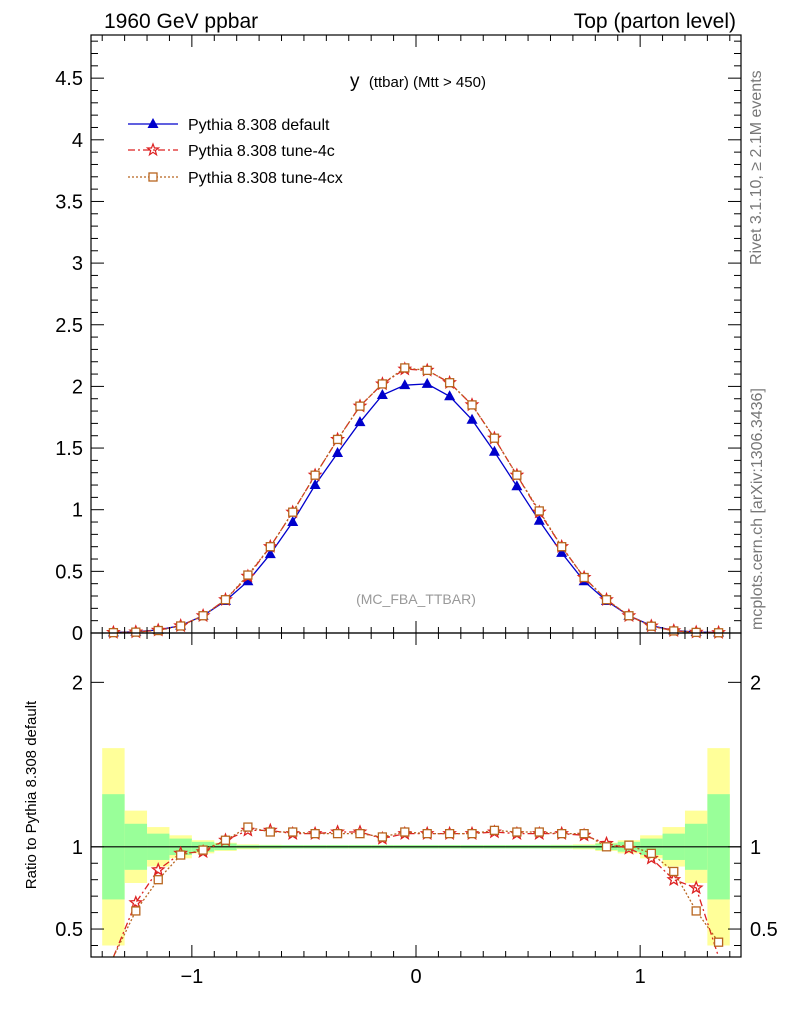 The width and height of the screenshot is (786, 1029). I want to click on legend-entry-tune-4cx: Pythia 8.308 tune-4cx, so click(235, 178).